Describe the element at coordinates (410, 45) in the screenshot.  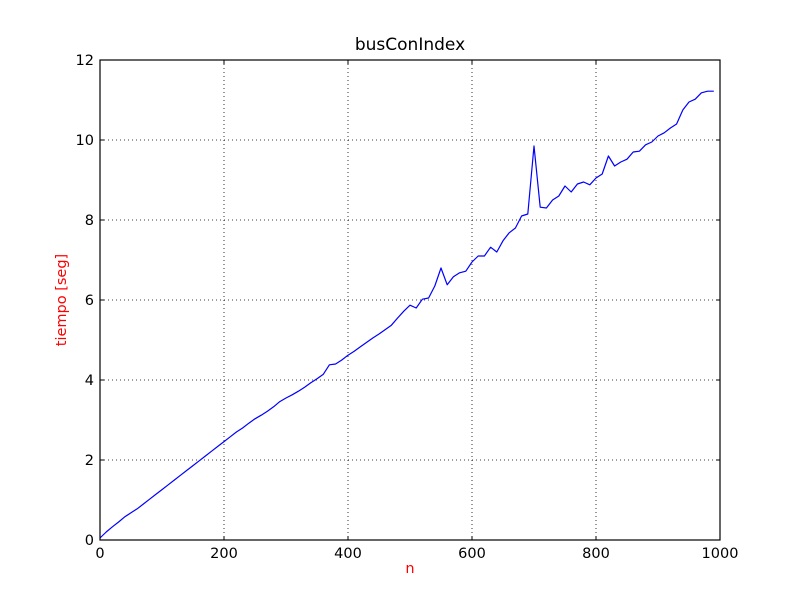
I see `chart-title: busConIndex` at that location.